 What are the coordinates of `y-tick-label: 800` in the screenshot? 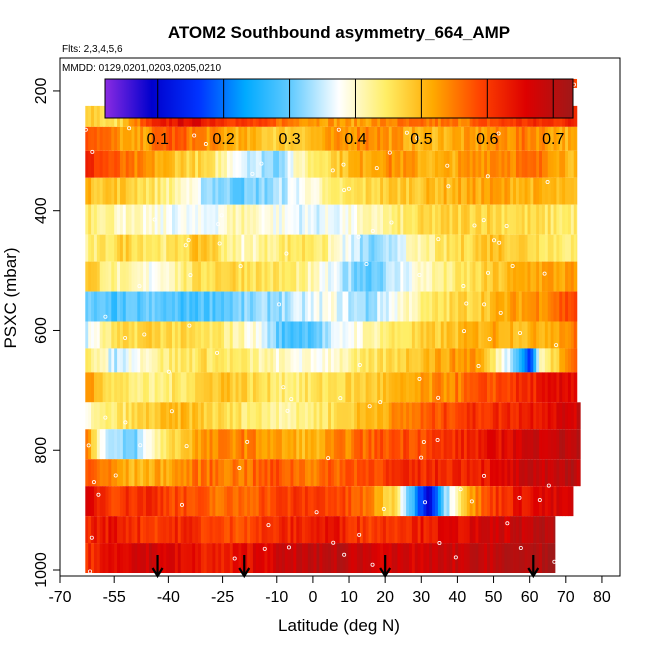 It's located at (41, 450).